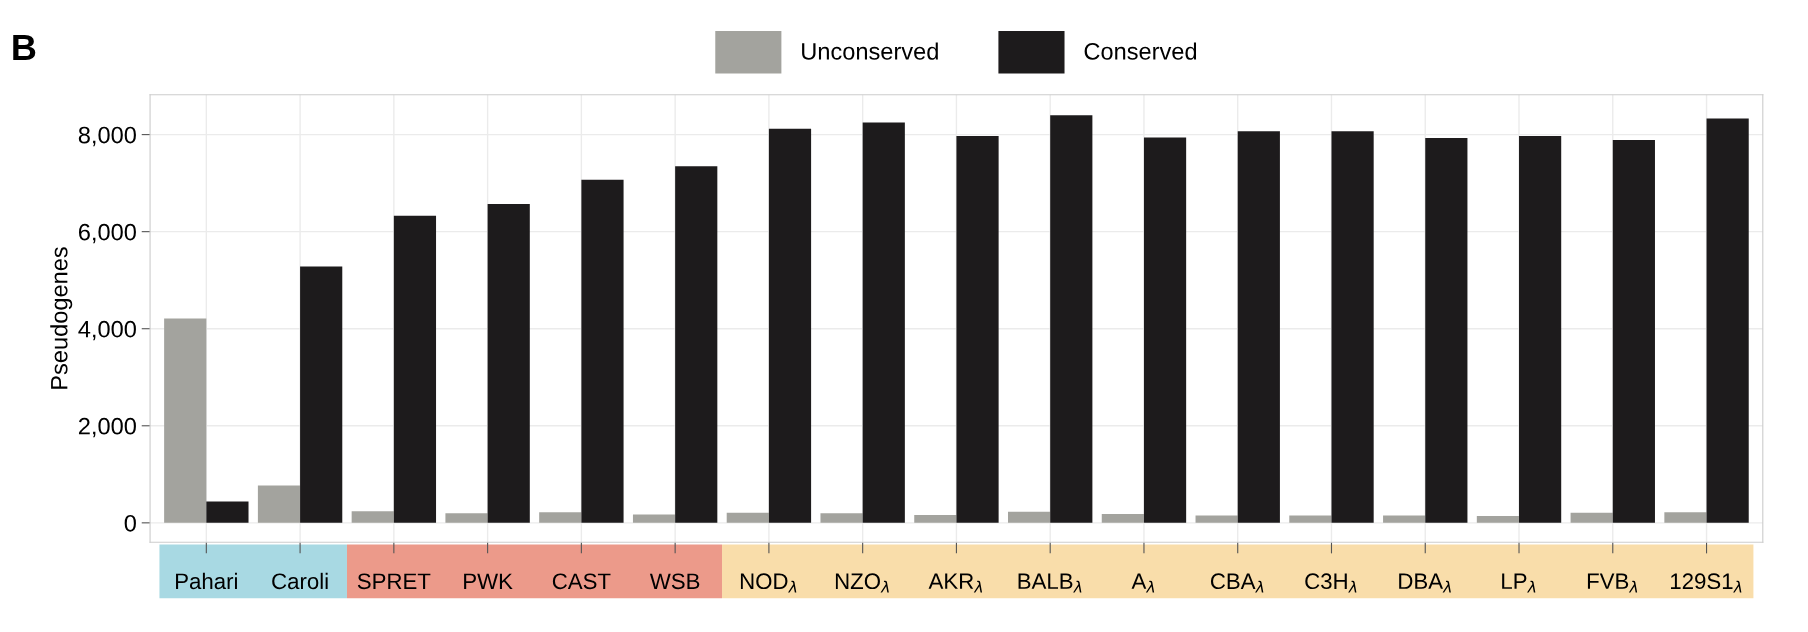 The width and height of the screenshot is (1808, 632). Describe the element at coordinates (107, 136) in the screenshot. I see `y-tick-label: 8,000` at that location.